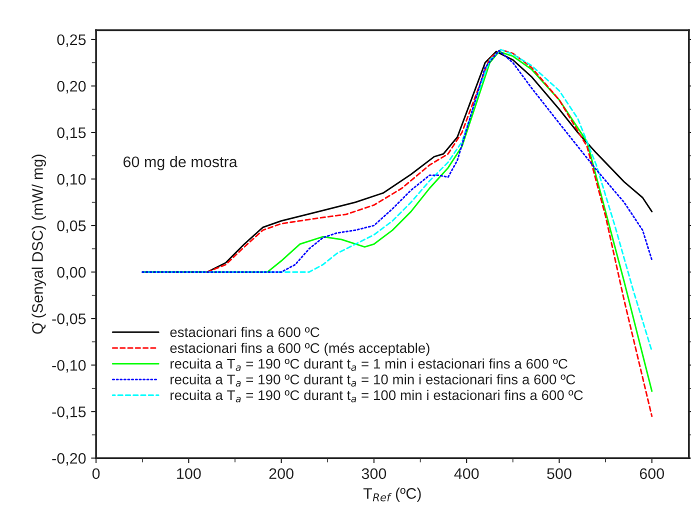 This screenshot has width=691, height=520. Describe the element at coordinates (300, 349) in the screenshot. I see `legend-label: estacionari fins a 600 ºC (més acceptable)` at that location.